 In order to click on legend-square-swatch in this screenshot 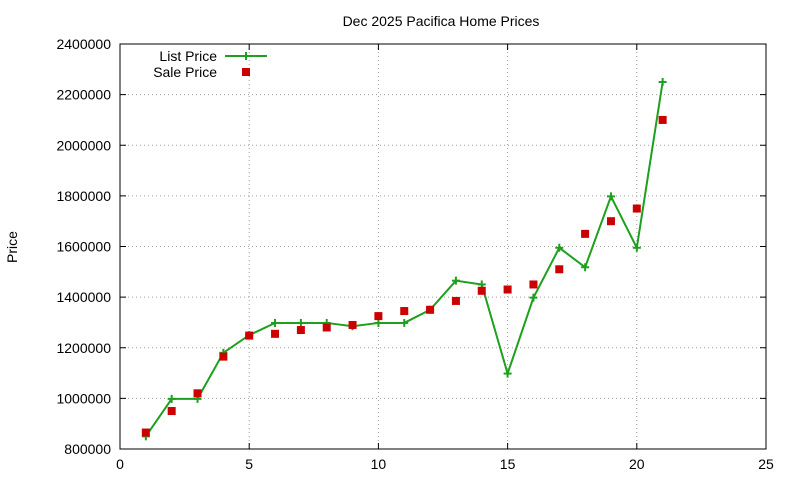, I will do `click(246, 72)`.